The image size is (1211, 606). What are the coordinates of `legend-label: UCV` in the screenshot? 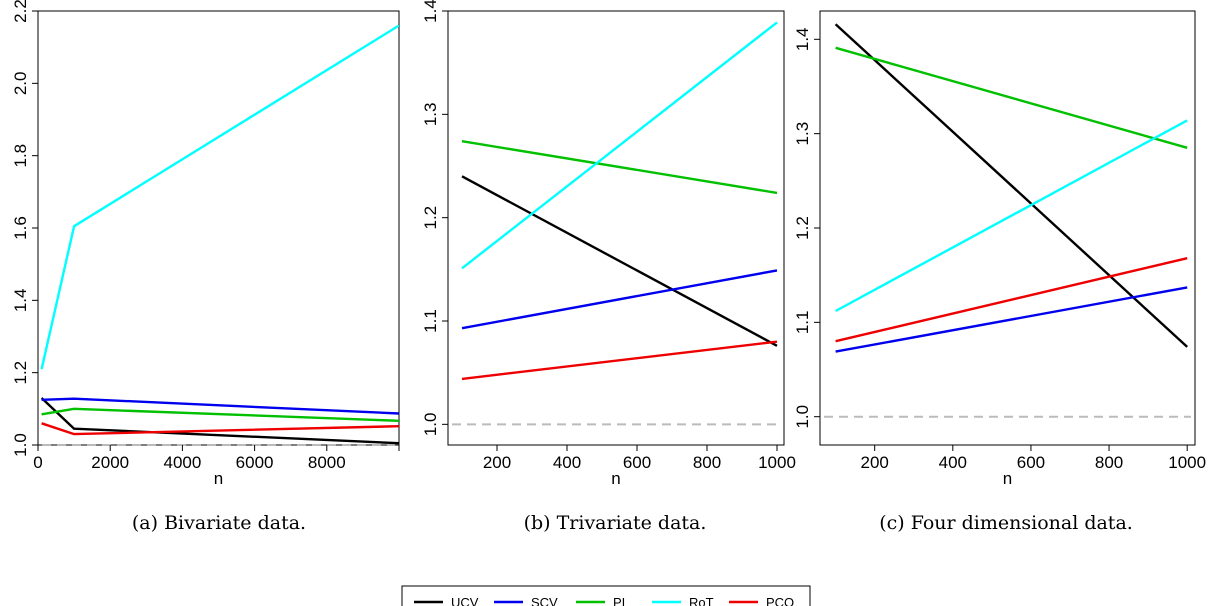 It's located at (465, 600).